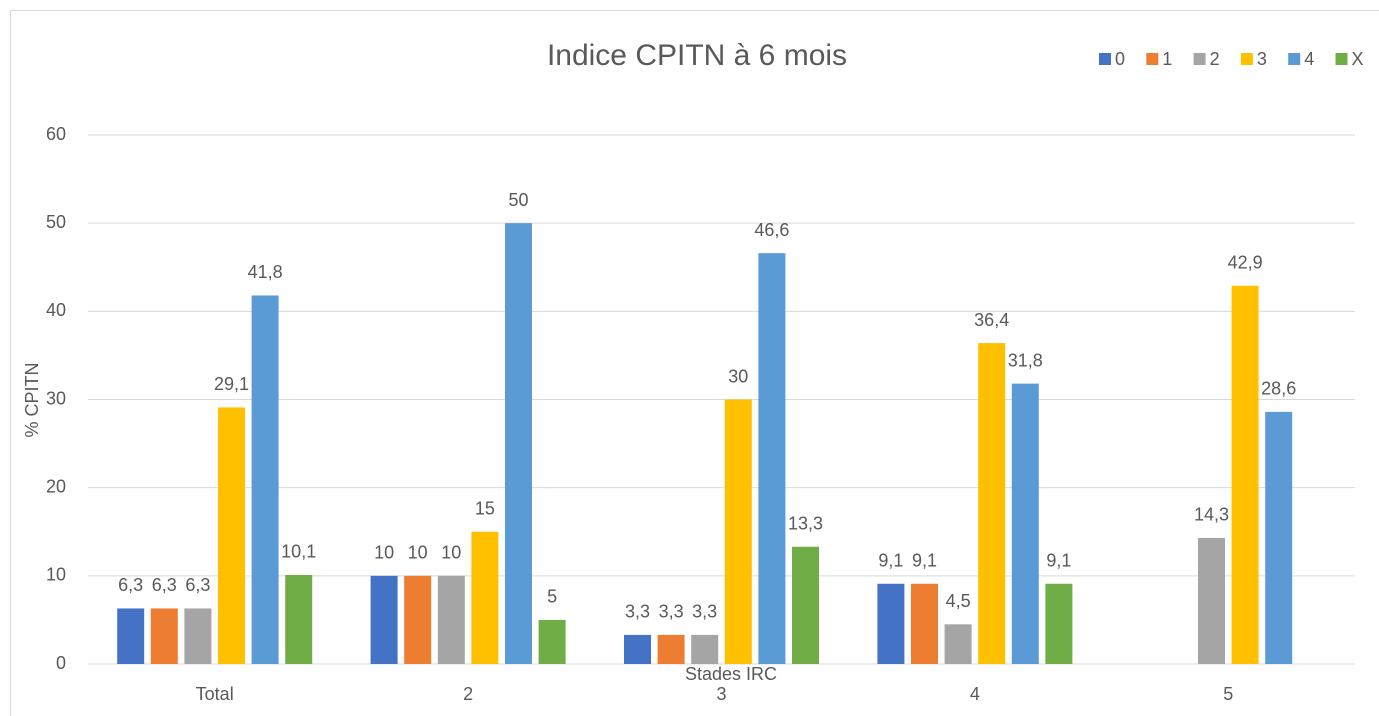 Image resolution: width=1379 pixels, height=716 pixels. What do you see at coordinates (56, 310) in the screenshot?
I see `y-tick-label: 40` at bounding box center [56, 310].